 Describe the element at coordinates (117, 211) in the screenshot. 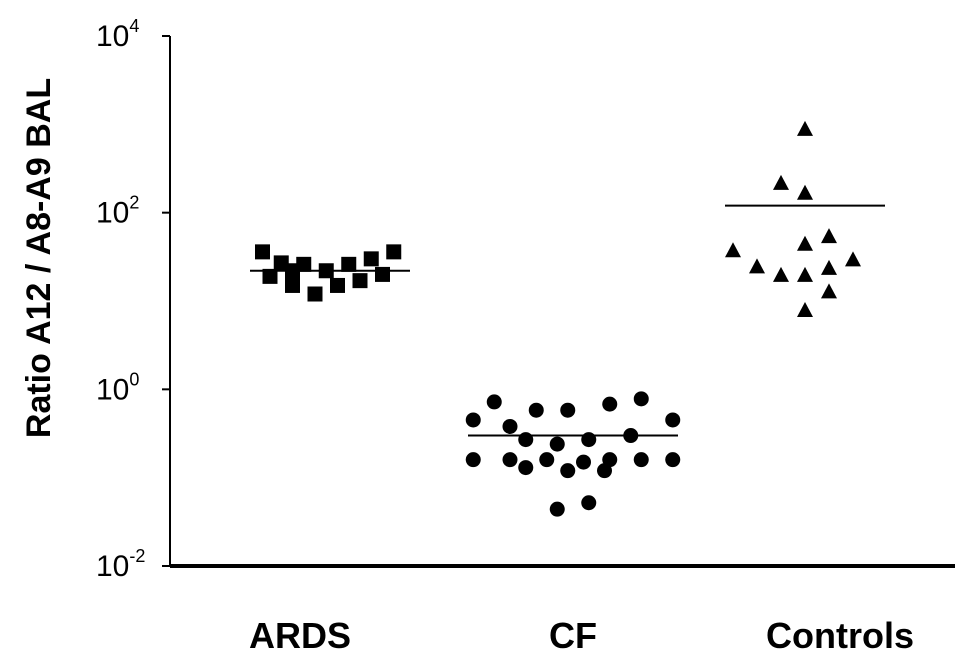

I see `y-tick-label: 10²` at that location.